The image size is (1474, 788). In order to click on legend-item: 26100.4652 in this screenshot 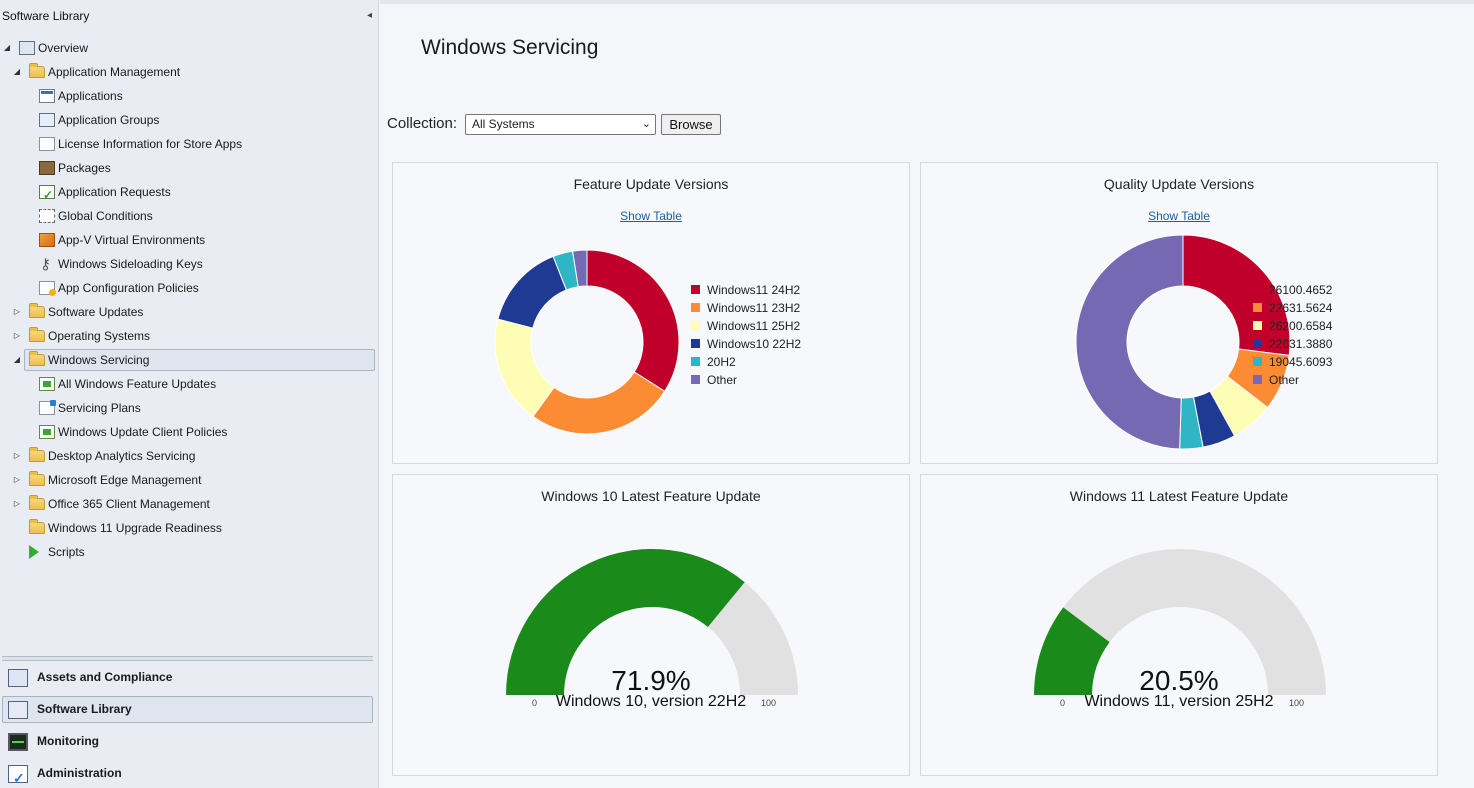, I will do `click(1292, 290)`.